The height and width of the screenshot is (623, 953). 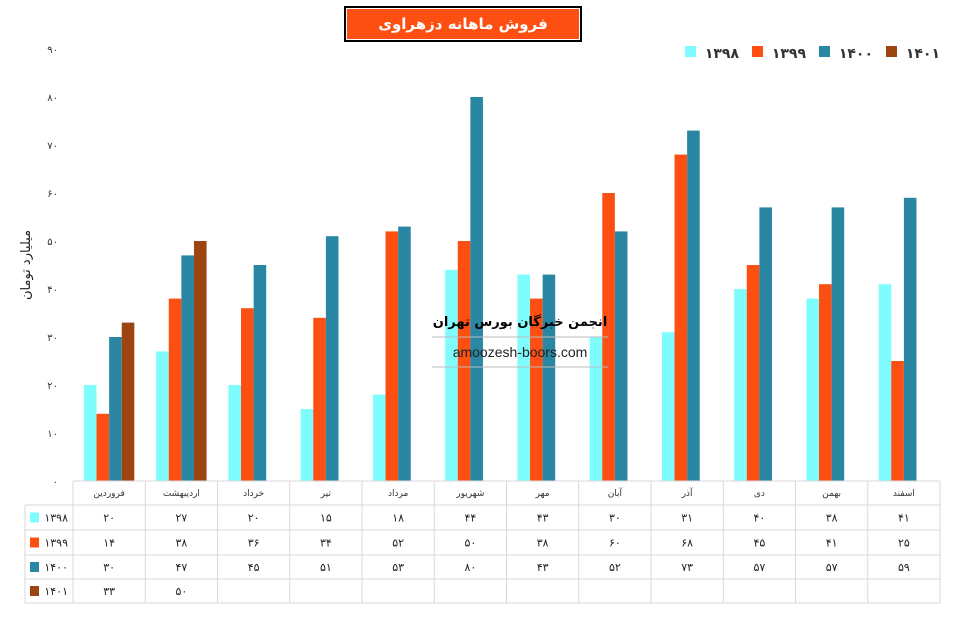 I want to click on x-tick-label: مهر, so click(x=542, y=494).